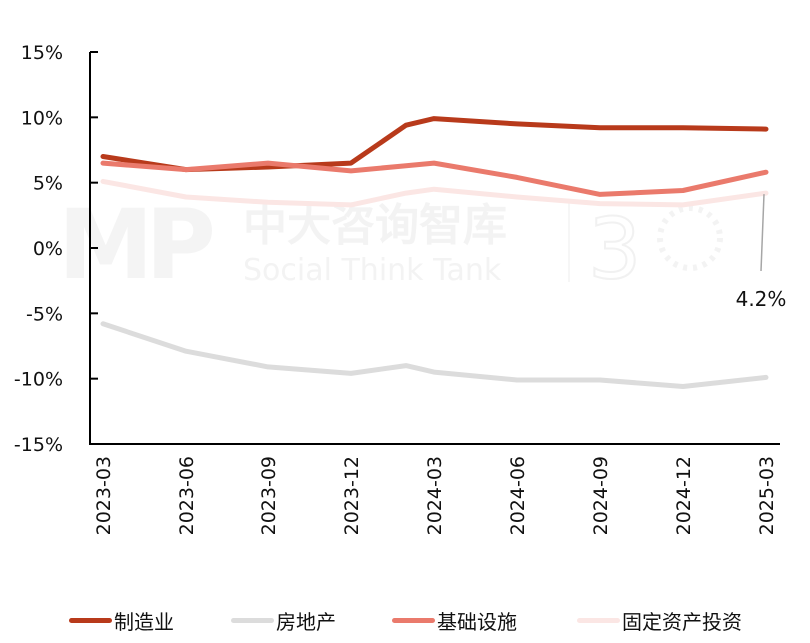 This screenshot has height=643, width=810. Describe the element at coordinates (598, 620) in the screenshot. I see `legend-swatch-fixed-asset-investment` at that location.